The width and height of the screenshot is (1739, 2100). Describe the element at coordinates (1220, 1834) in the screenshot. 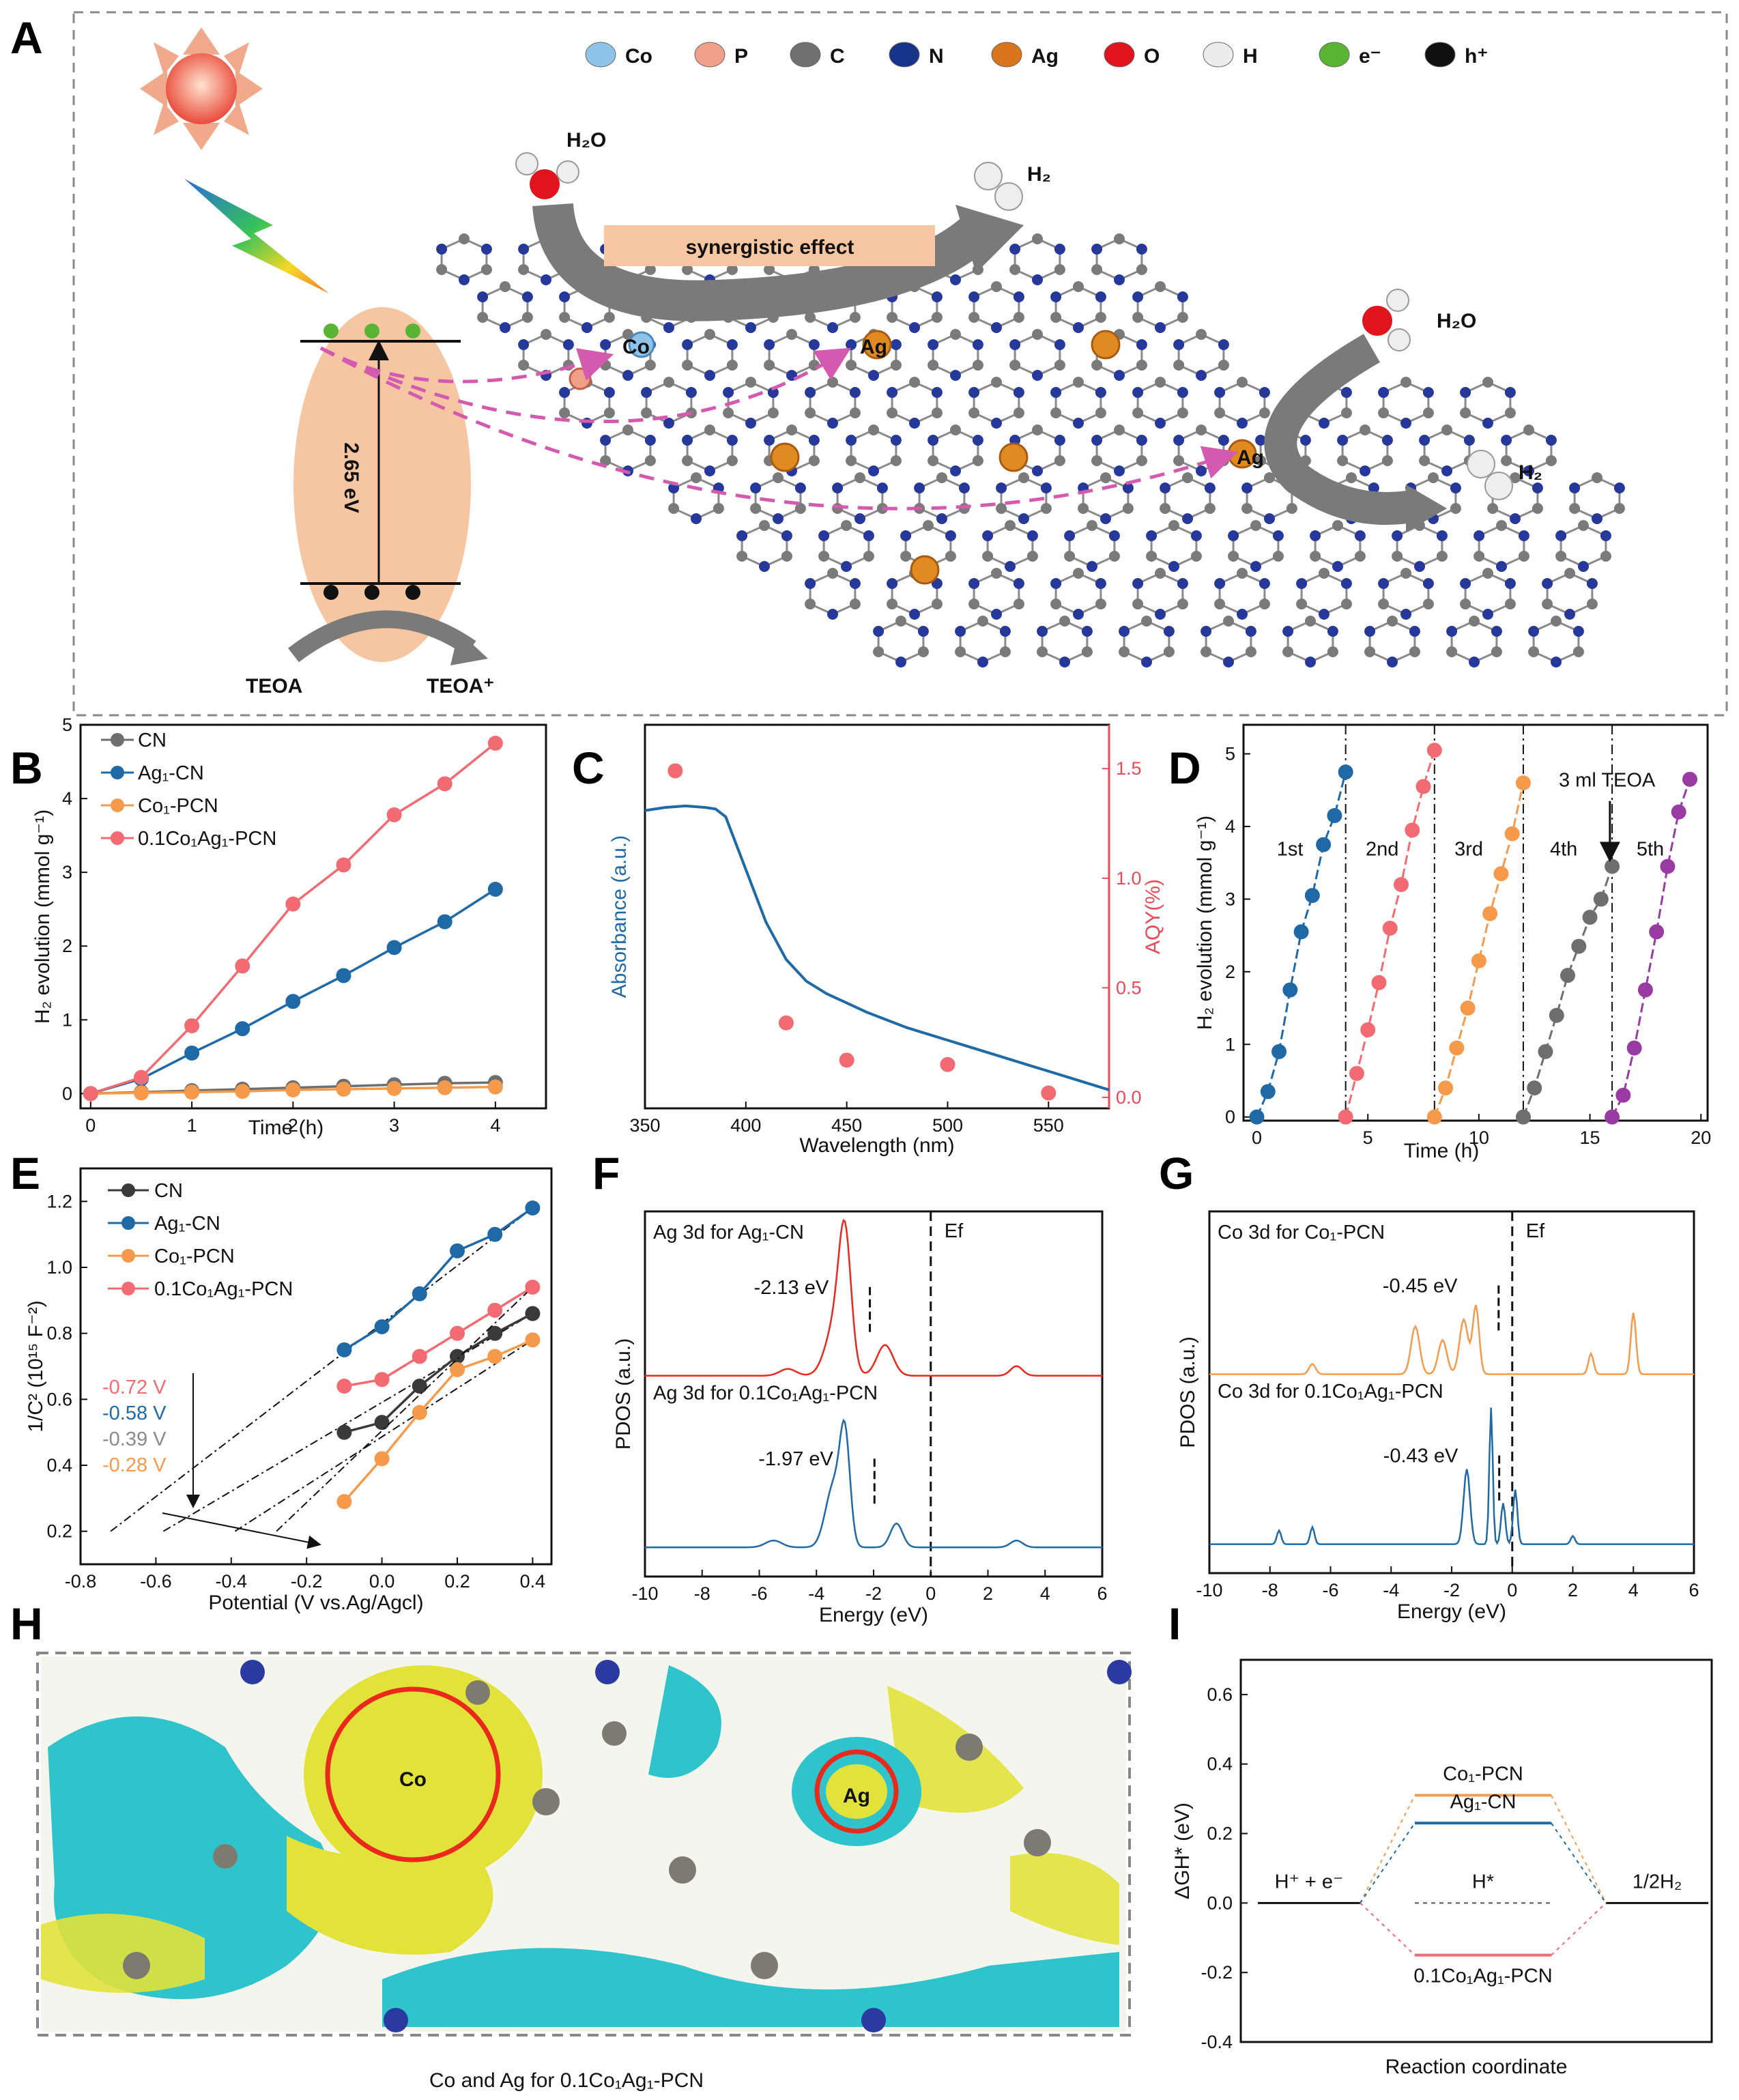

I see `y-tick-label: 0.2` at that location.